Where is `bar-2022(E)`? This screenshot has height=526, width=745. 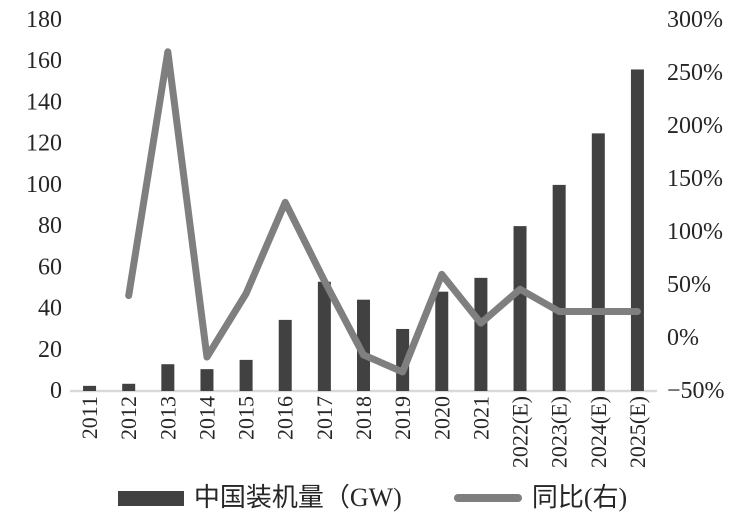
bar-2022(E) is located at coordinates (520, 308).